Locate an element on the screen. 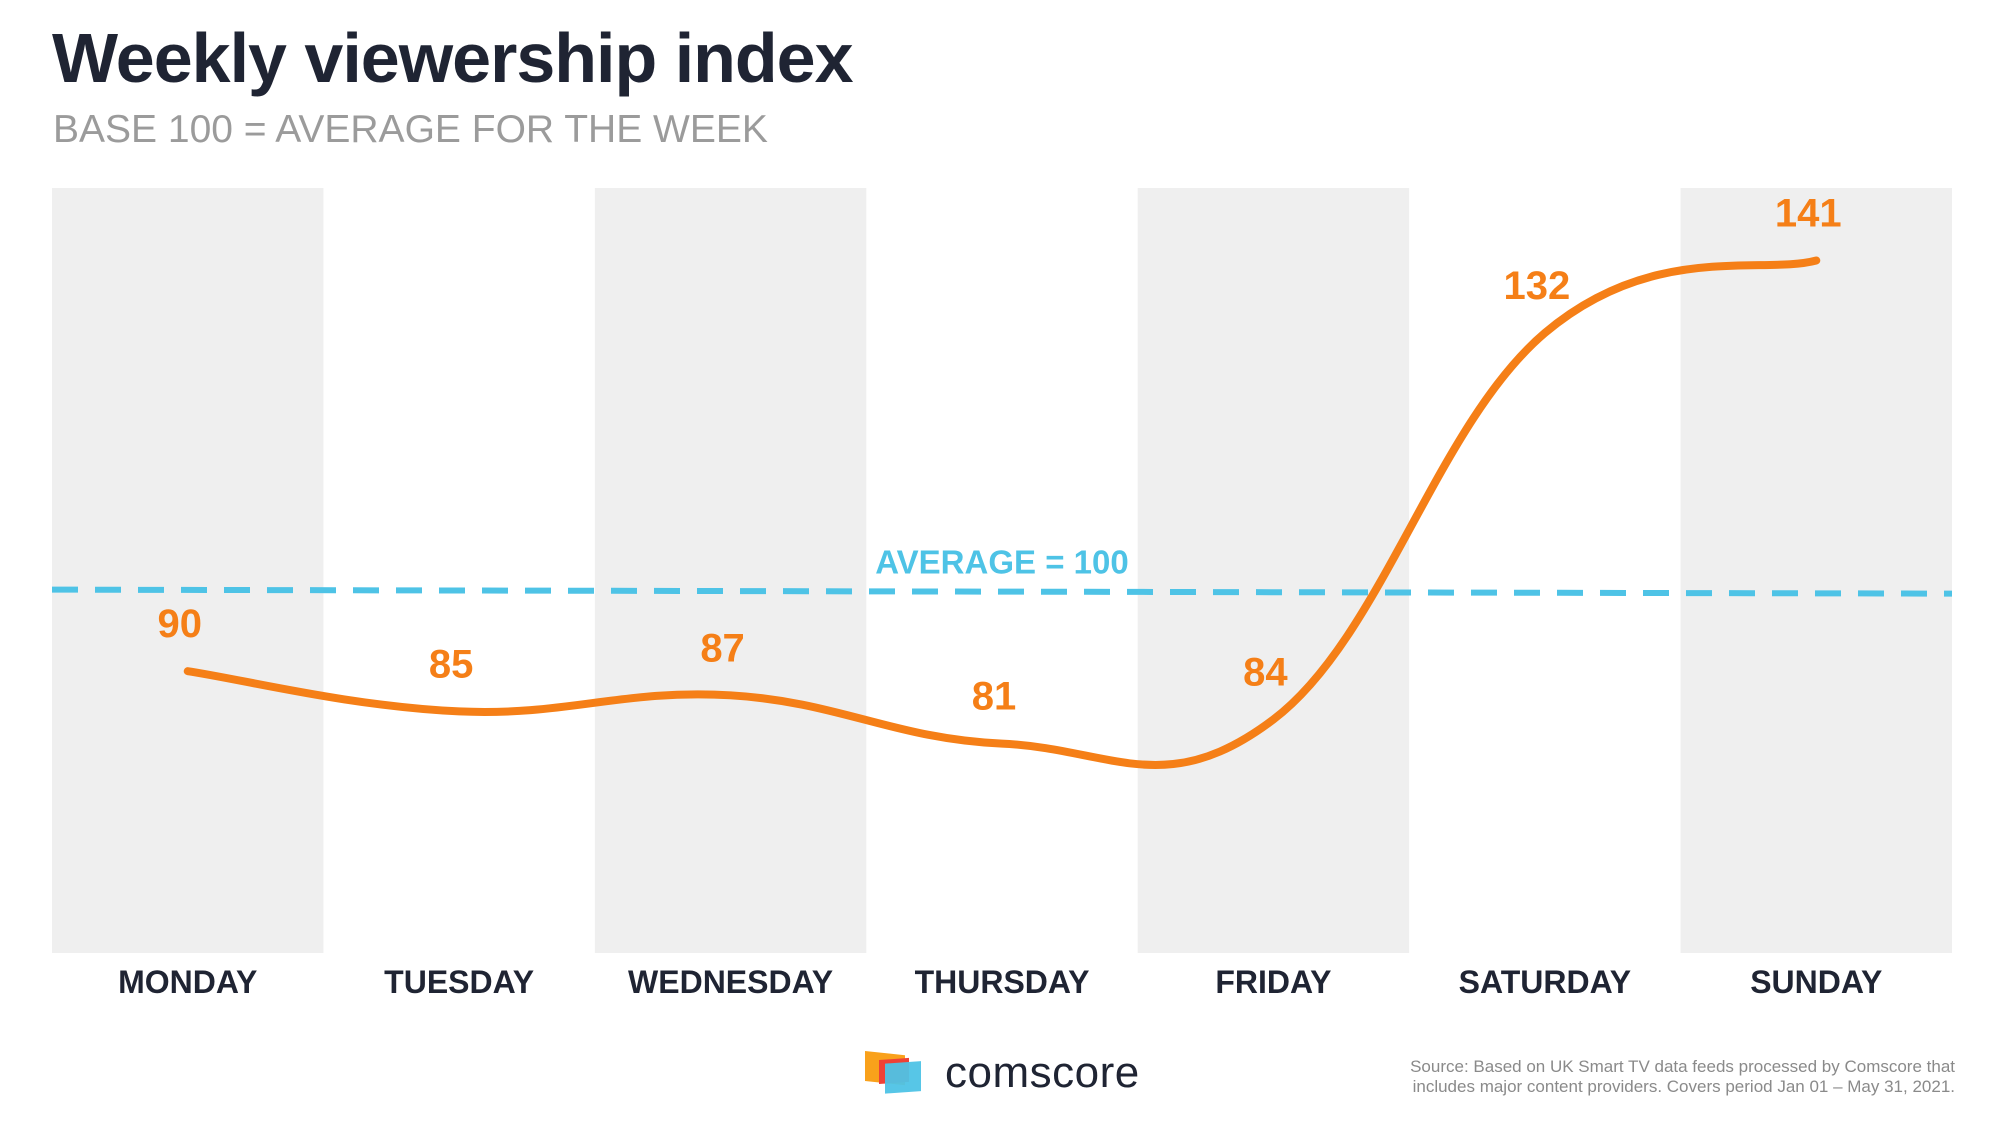 This screenshot has width=1999, height=1124. average-line is located at coordinates (1002, 591).